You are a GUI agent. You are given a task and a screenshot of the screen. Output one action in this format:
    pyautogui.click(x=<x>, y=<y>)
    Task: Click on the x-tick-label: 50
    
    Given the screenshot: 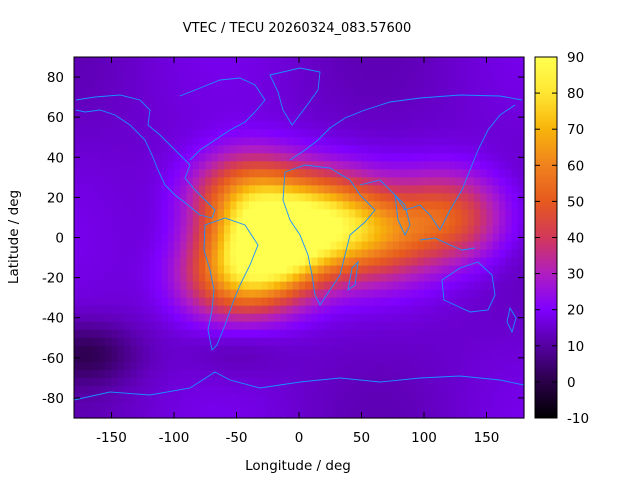 What is the action you would take?
    pyautogui.click(x=361, y=438)
    